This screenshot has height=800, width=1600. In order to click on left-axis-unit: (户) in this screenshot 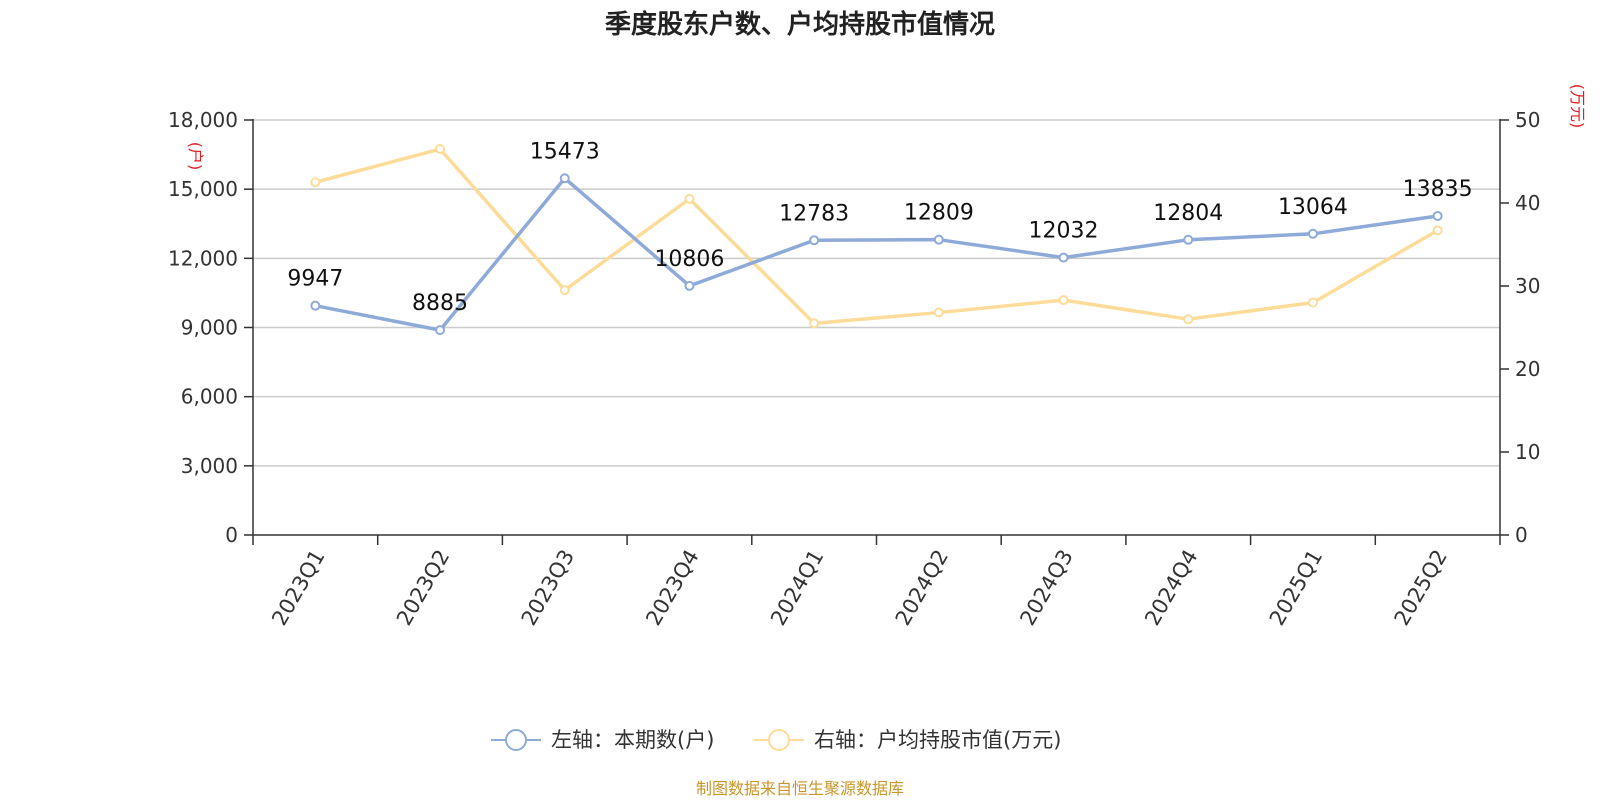, I will do `click(195, 156)`.